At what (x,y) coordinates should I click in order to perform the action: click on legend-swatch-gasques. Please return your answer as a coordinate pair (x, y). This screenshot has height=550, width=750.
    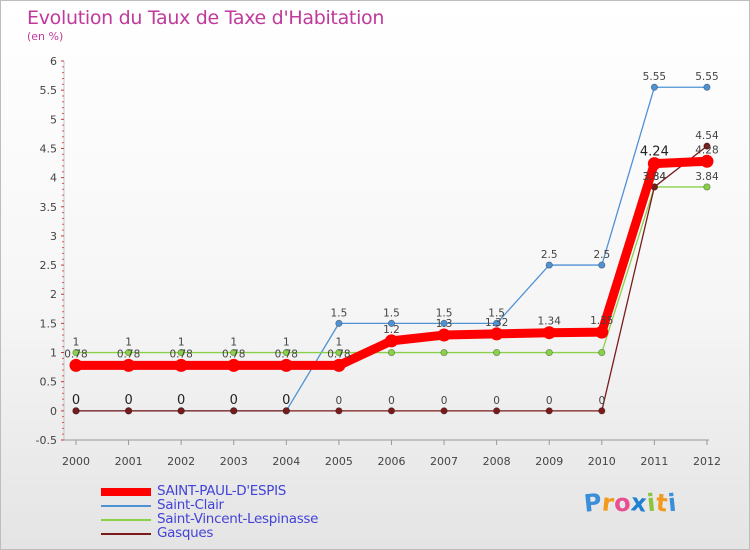
    Looking at the image, I should click on (126, 534).